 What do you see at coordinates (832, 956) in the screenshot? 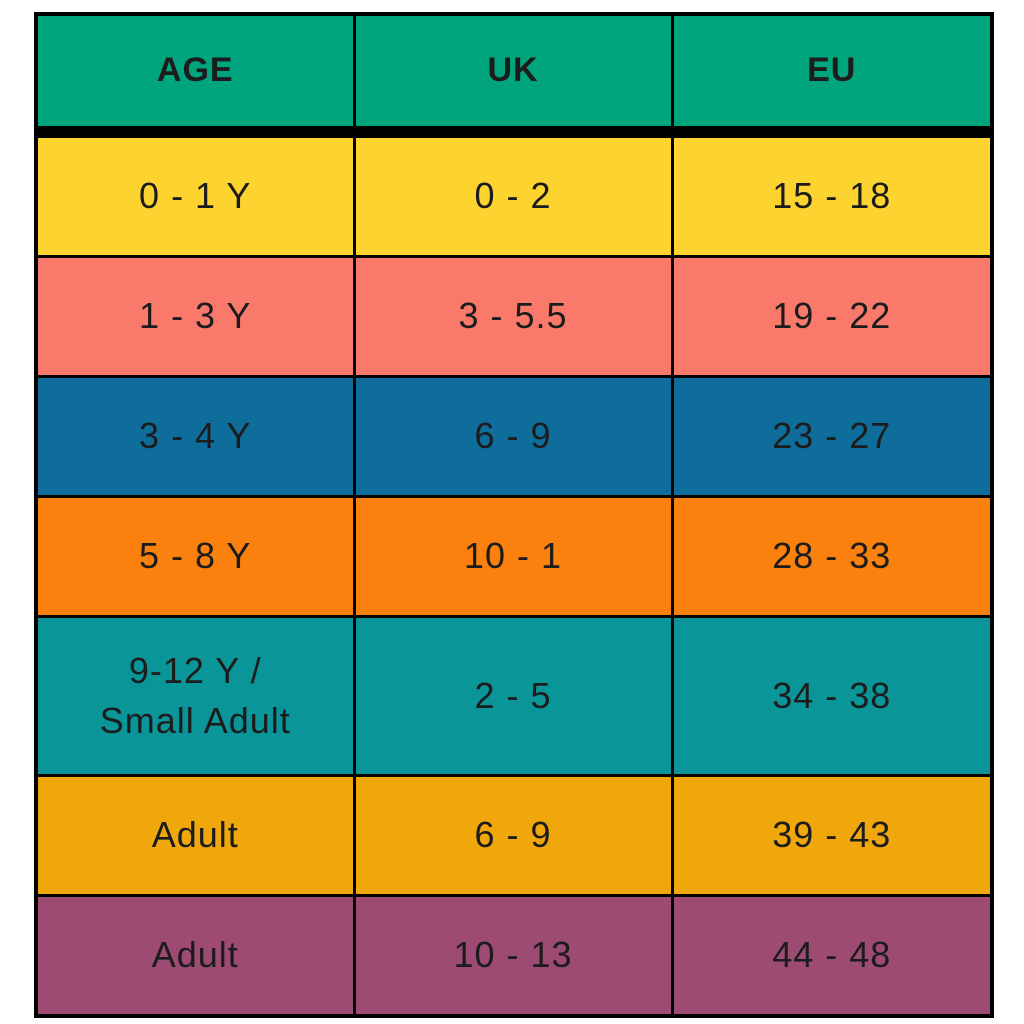
I see `cell-eu: 44 - 48` at bounding box center [832, 956].